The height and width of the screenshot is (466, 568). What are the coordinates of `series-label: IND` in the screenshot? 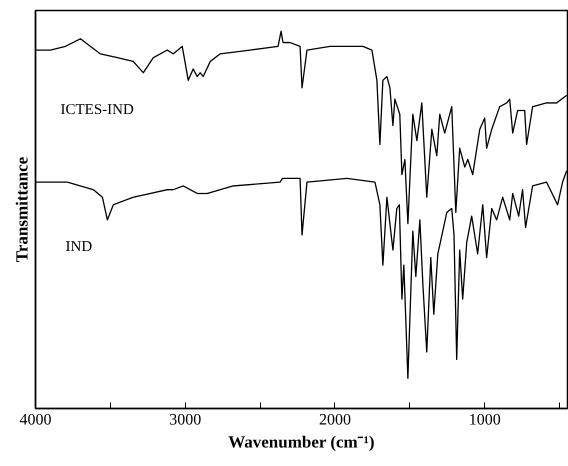 It's located at (79, 247).